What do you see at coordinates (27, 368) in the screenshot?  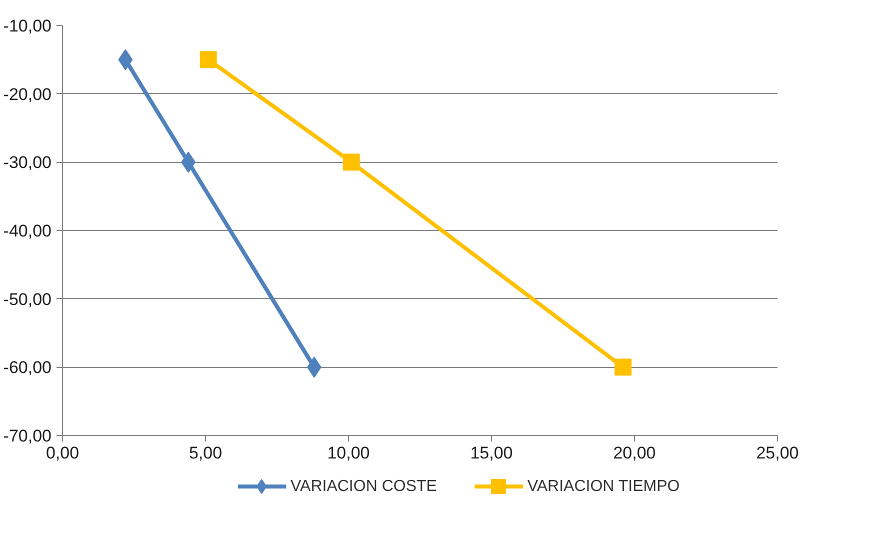 I see `y-tick-label: -60,00` at bounding box center [27, 368].